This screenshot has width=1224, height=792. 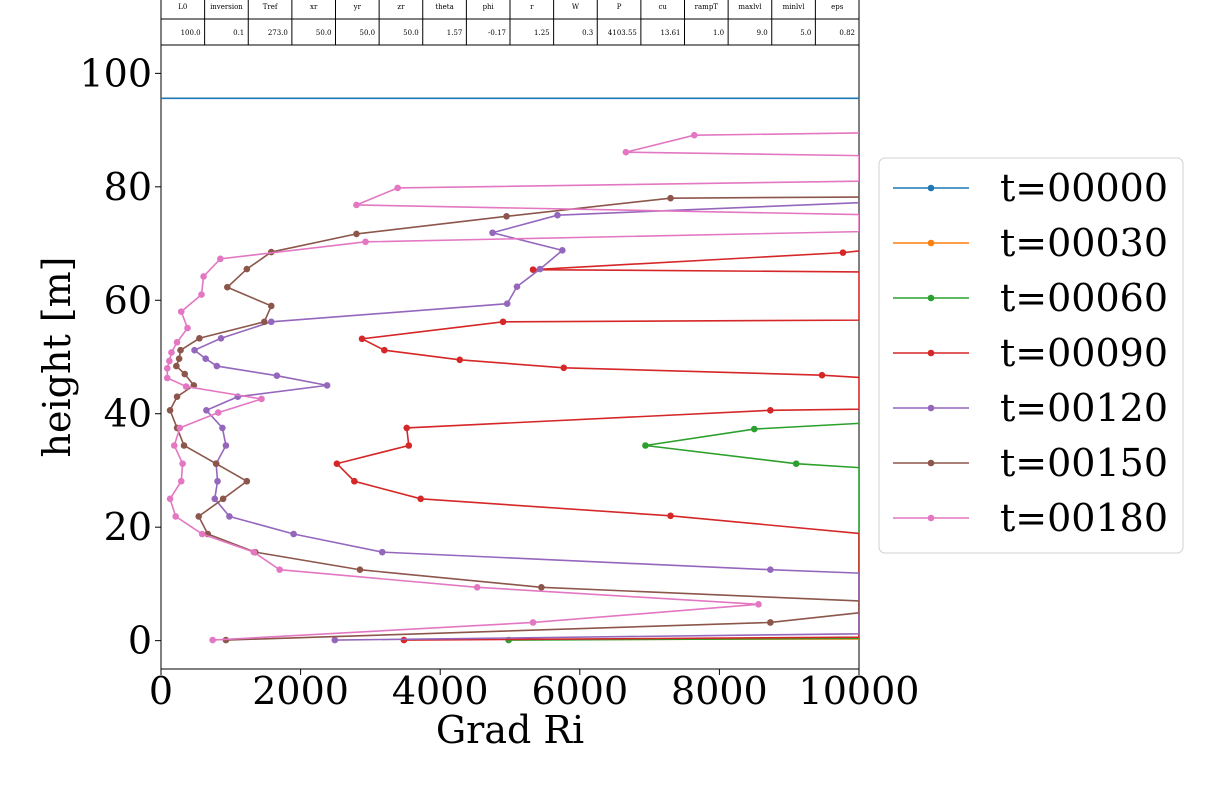 What do you see at coordinates (128, 187) in the screenshot?
I see `y-tick-label: 80` at bounding box center [128, 187].